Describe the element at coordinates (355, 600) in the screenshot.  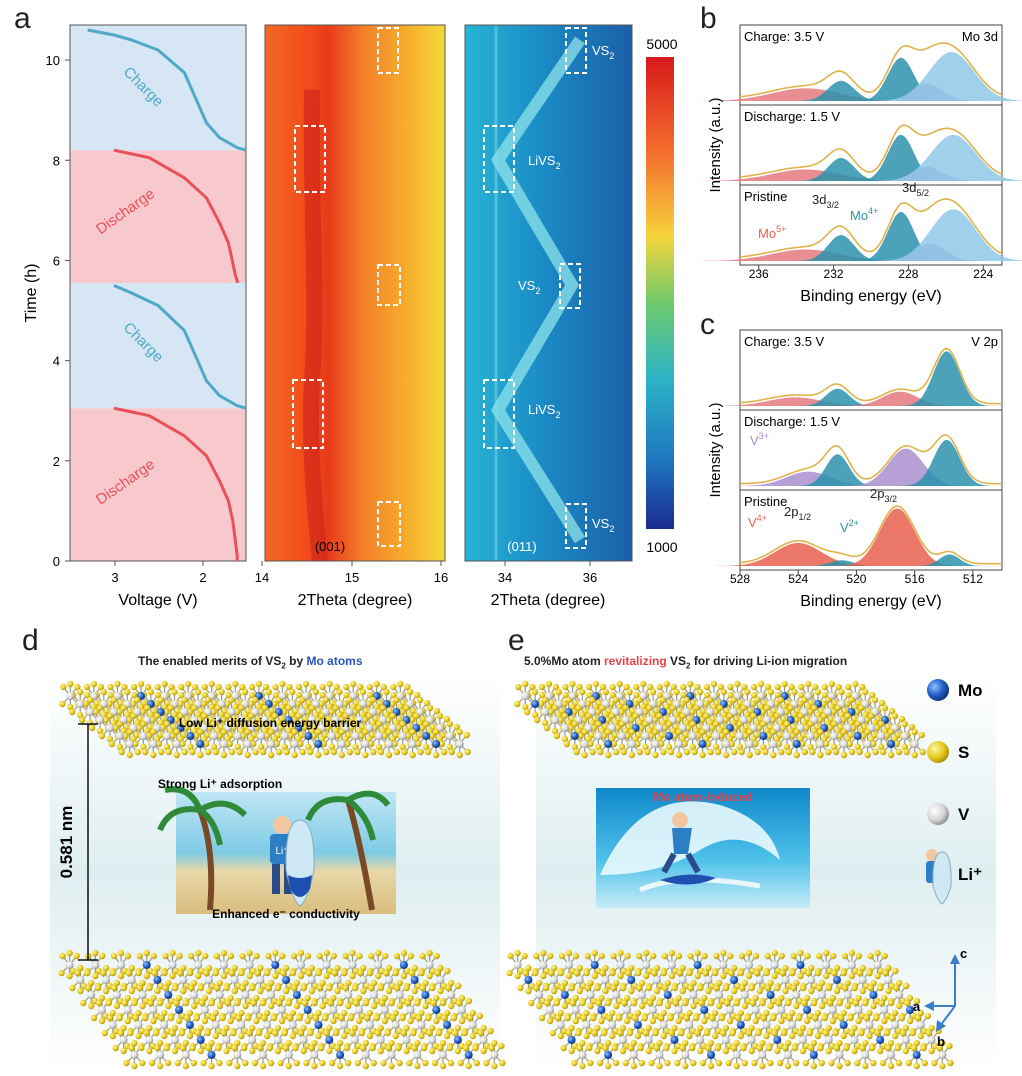
I see `map1-axis-label: 2Theta (degree)` at that location.